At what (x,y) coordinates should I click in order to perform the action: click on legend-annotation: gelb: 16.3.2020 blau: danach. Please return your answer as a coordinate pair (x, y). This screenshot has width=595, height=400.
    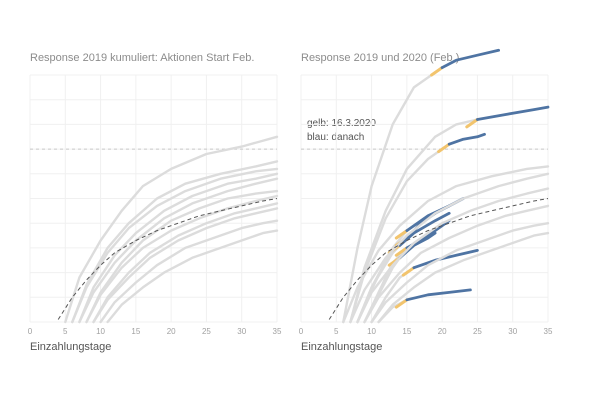
    Looking at the image, I should click on (341, 131).